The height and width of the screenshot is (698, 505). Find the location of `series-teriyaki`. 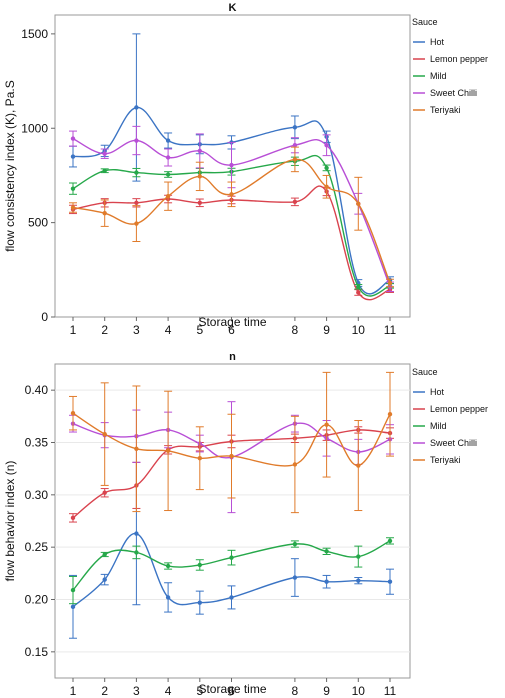

series-teriyaki is located at coordinates (231, 217).